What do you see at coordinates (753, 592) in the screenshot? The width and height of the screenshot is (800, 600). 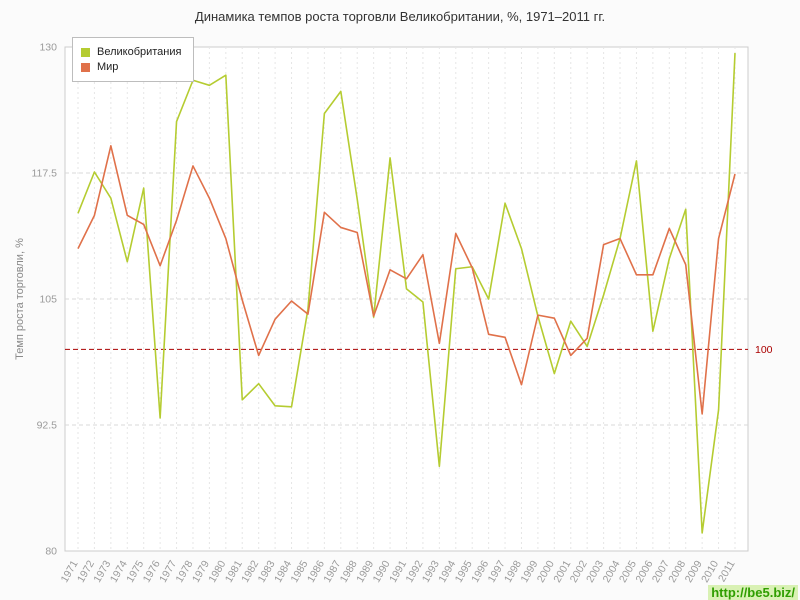 I see `watermark-link: http://be5.biz/` at bounding box center [753, 592].